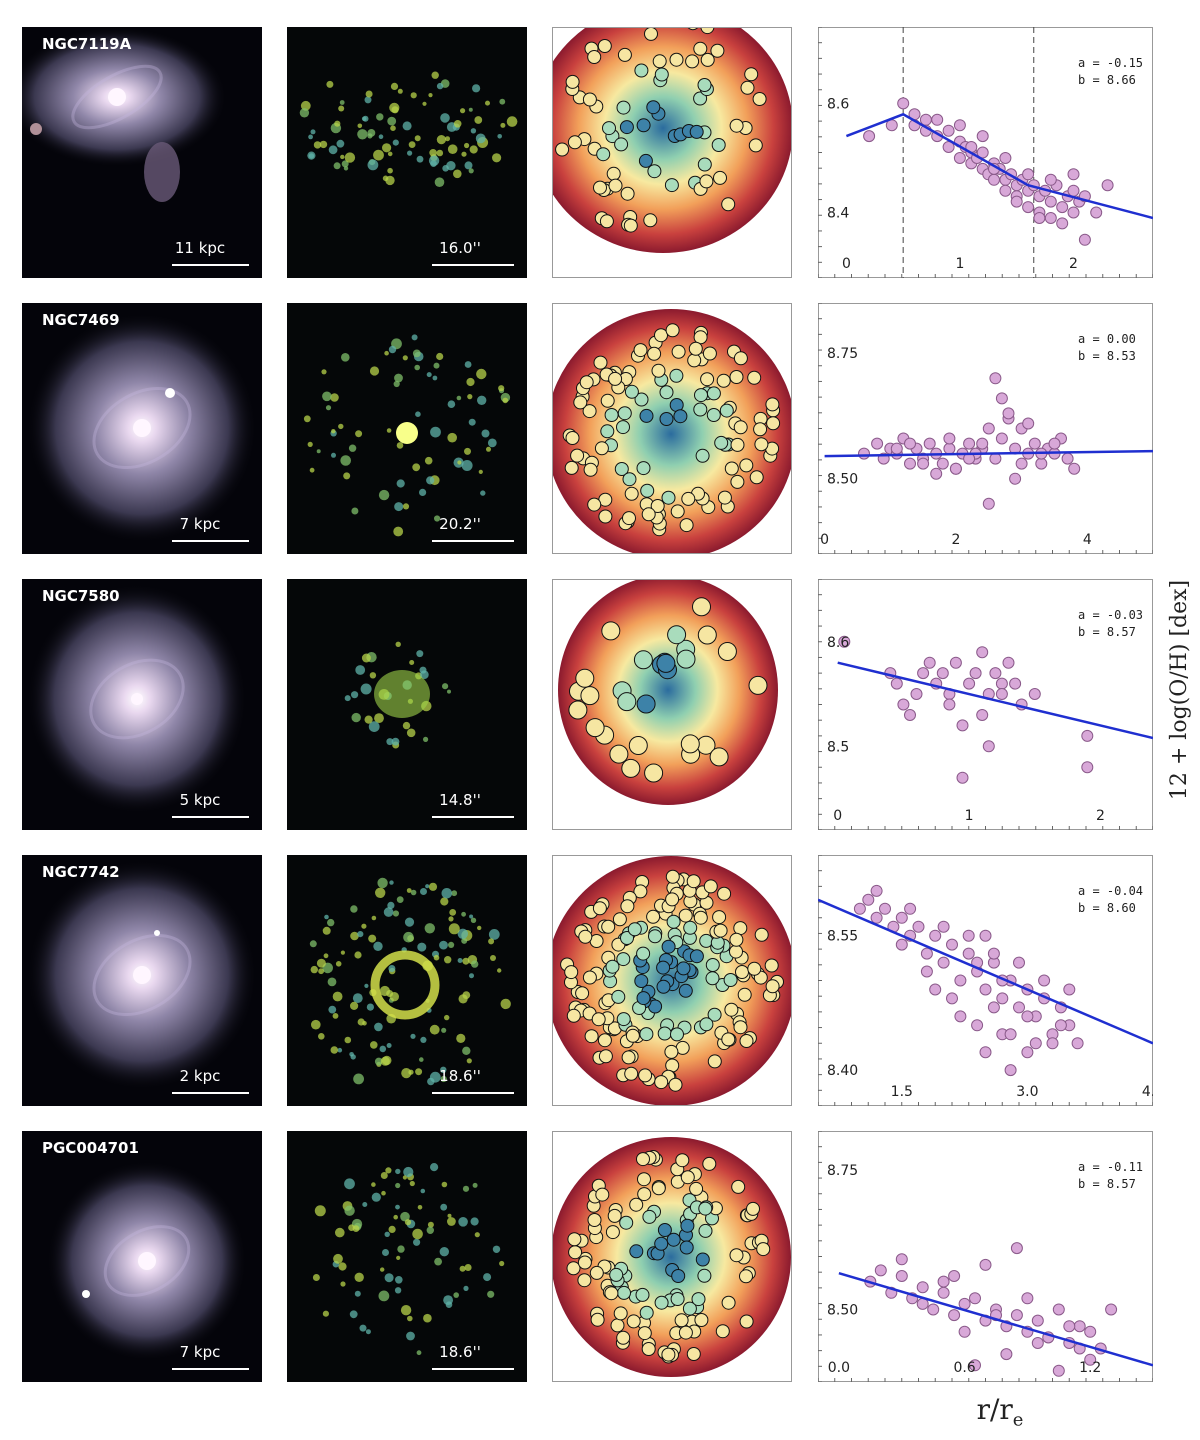 This screenshot has width=1200, height=1440. I want to click on y-tick-label: 8.6, so click(838, 643).